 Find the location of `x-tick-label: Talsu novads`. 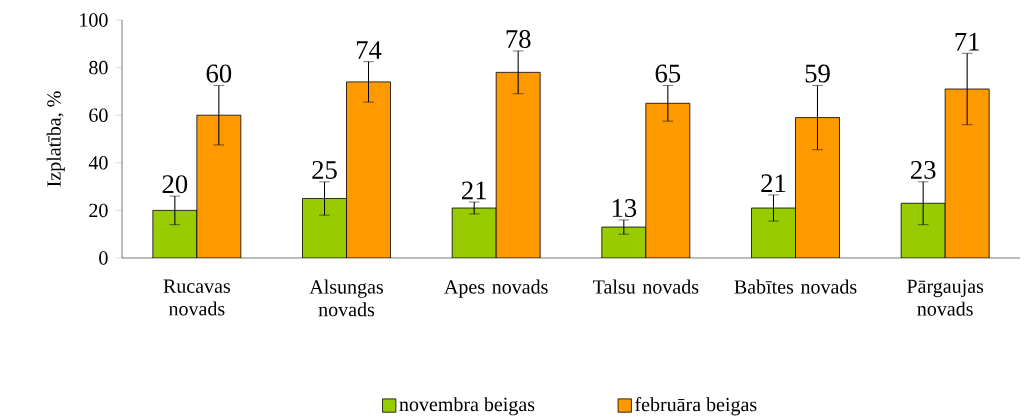

x-tick-label: Talsu novads is located at coordinates (646, 286).